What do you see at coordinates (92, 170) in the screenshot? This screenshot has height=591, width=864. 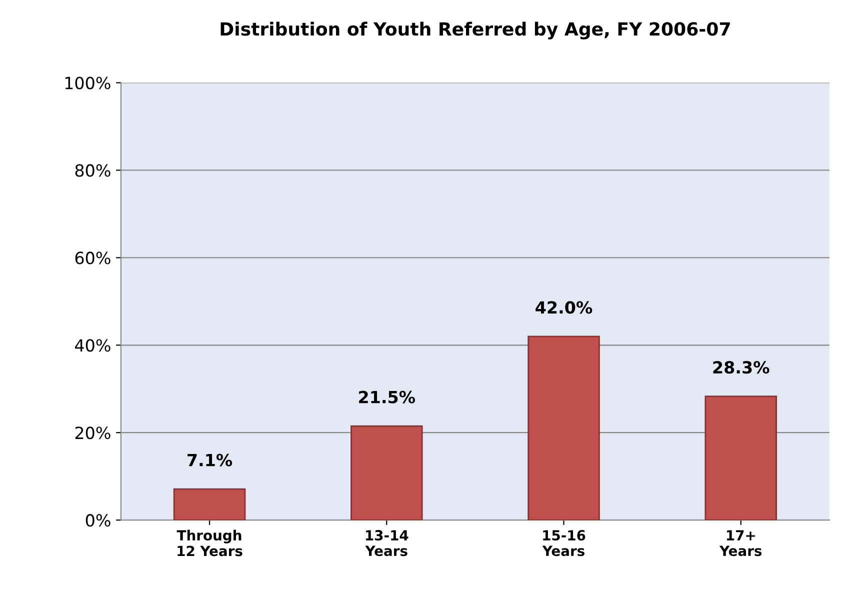 I see `y-tick-label: 80%` at bounding box center [92, 170].